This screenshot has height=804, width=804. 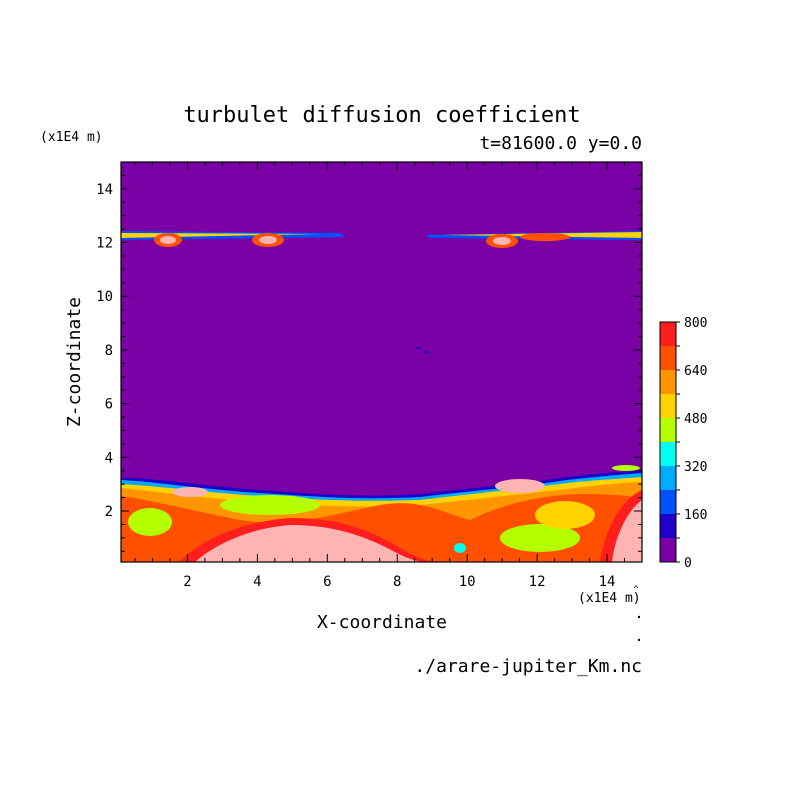 What do you see at coordinates (104, 297) in the screenshot?
I see `y-tick-label: 10` at bounding box center [104, 297].